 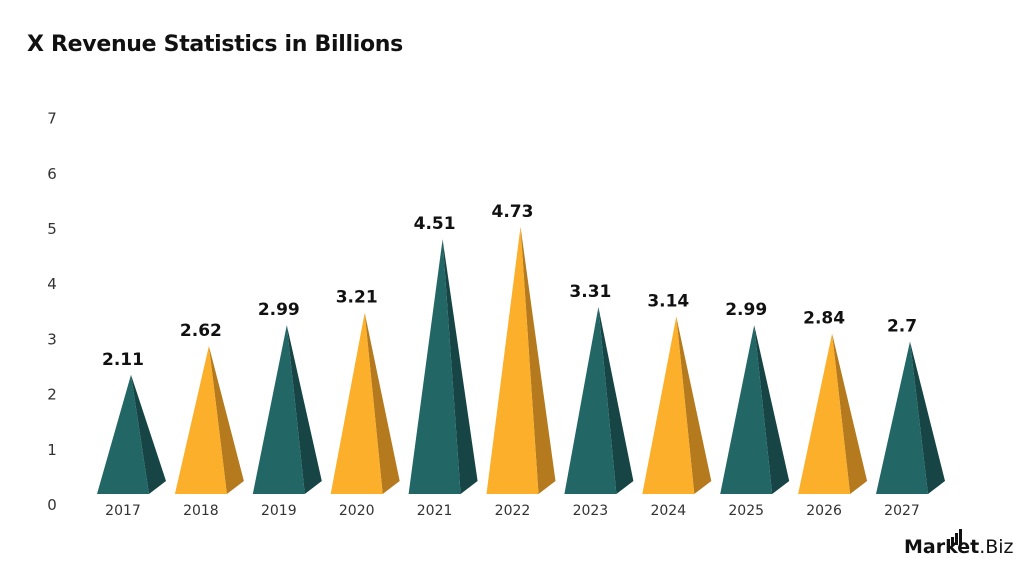 I want to click on x-tick-label: 2018, so click(x=201, y=511).